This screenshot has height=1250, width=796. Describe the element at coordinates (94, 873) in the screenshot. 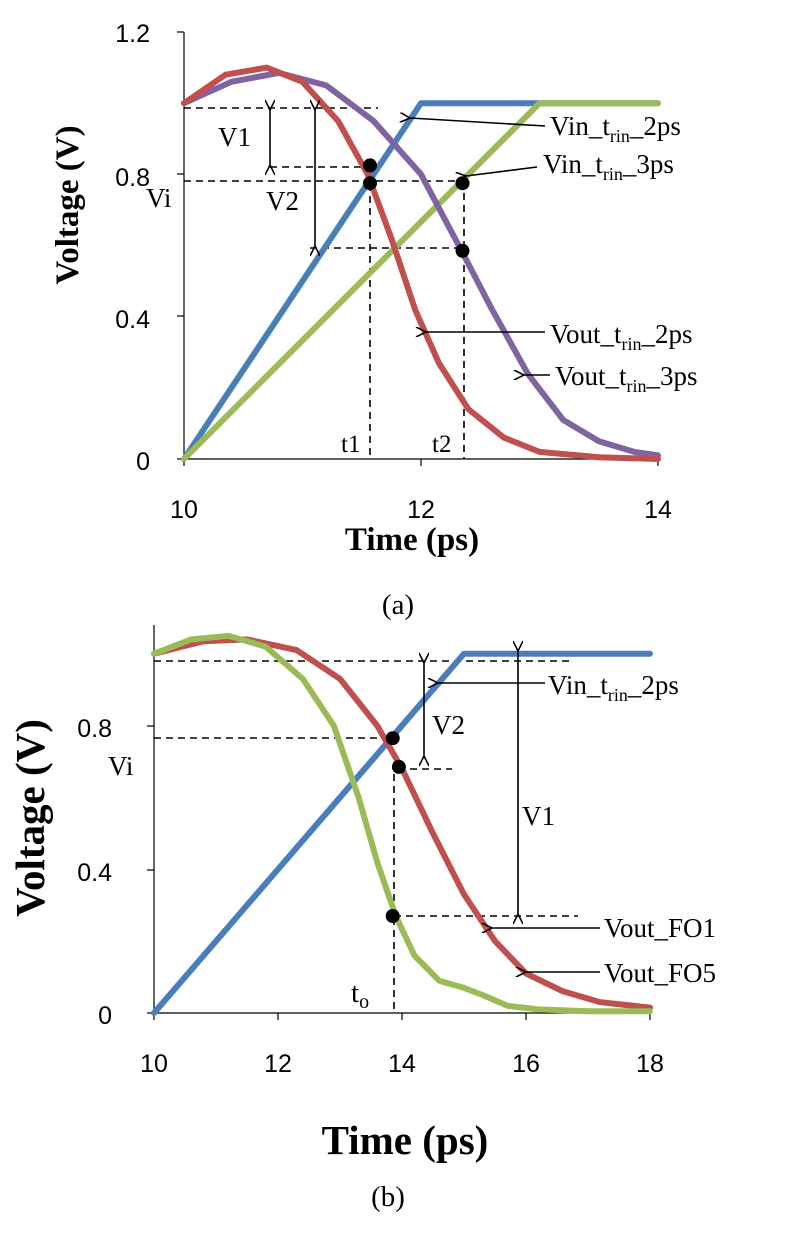

I see `chart-b-ytick-label: 0.4` at that location.